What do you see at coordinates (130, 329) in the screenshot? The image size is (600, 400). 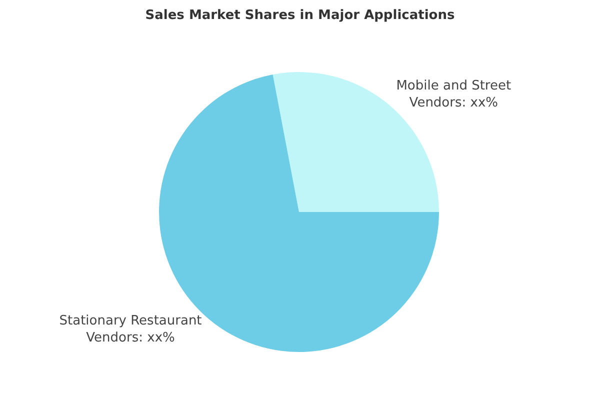 I see `slice-label: Stationary Restaurant Vendors: xx%` at bounding box center [130, 329].